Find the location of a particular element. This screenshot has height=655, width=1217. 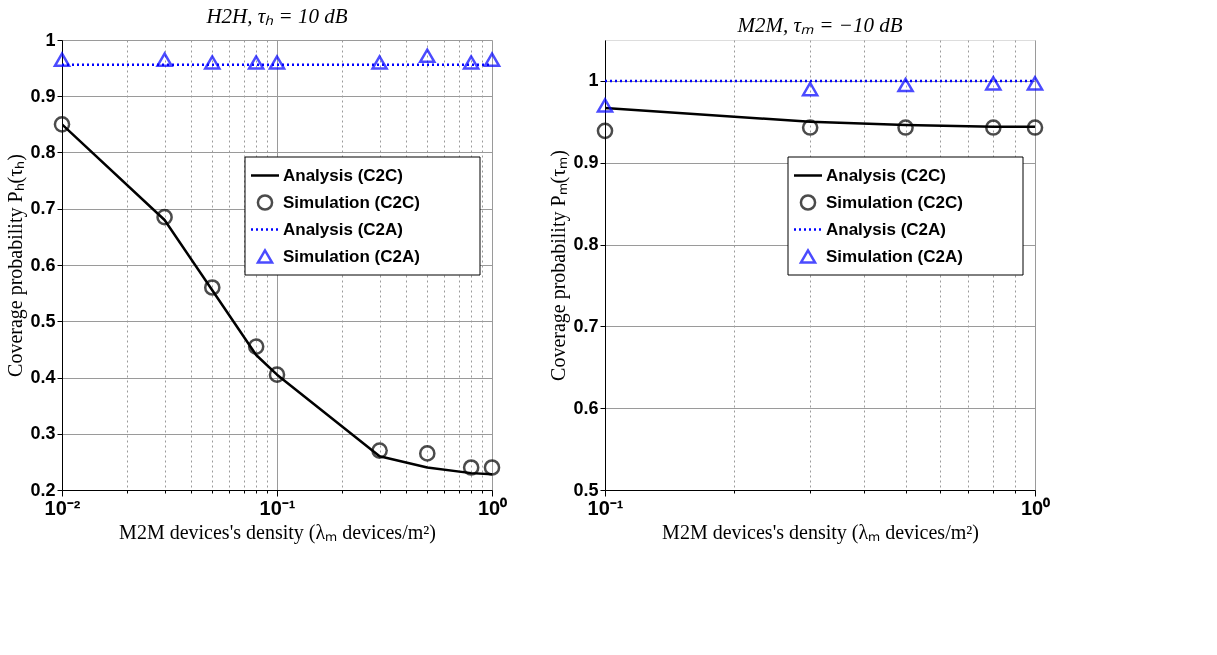

y-axis-title: Coverage probability Pₕ(τₕ) is located at coordinates (16, 265).